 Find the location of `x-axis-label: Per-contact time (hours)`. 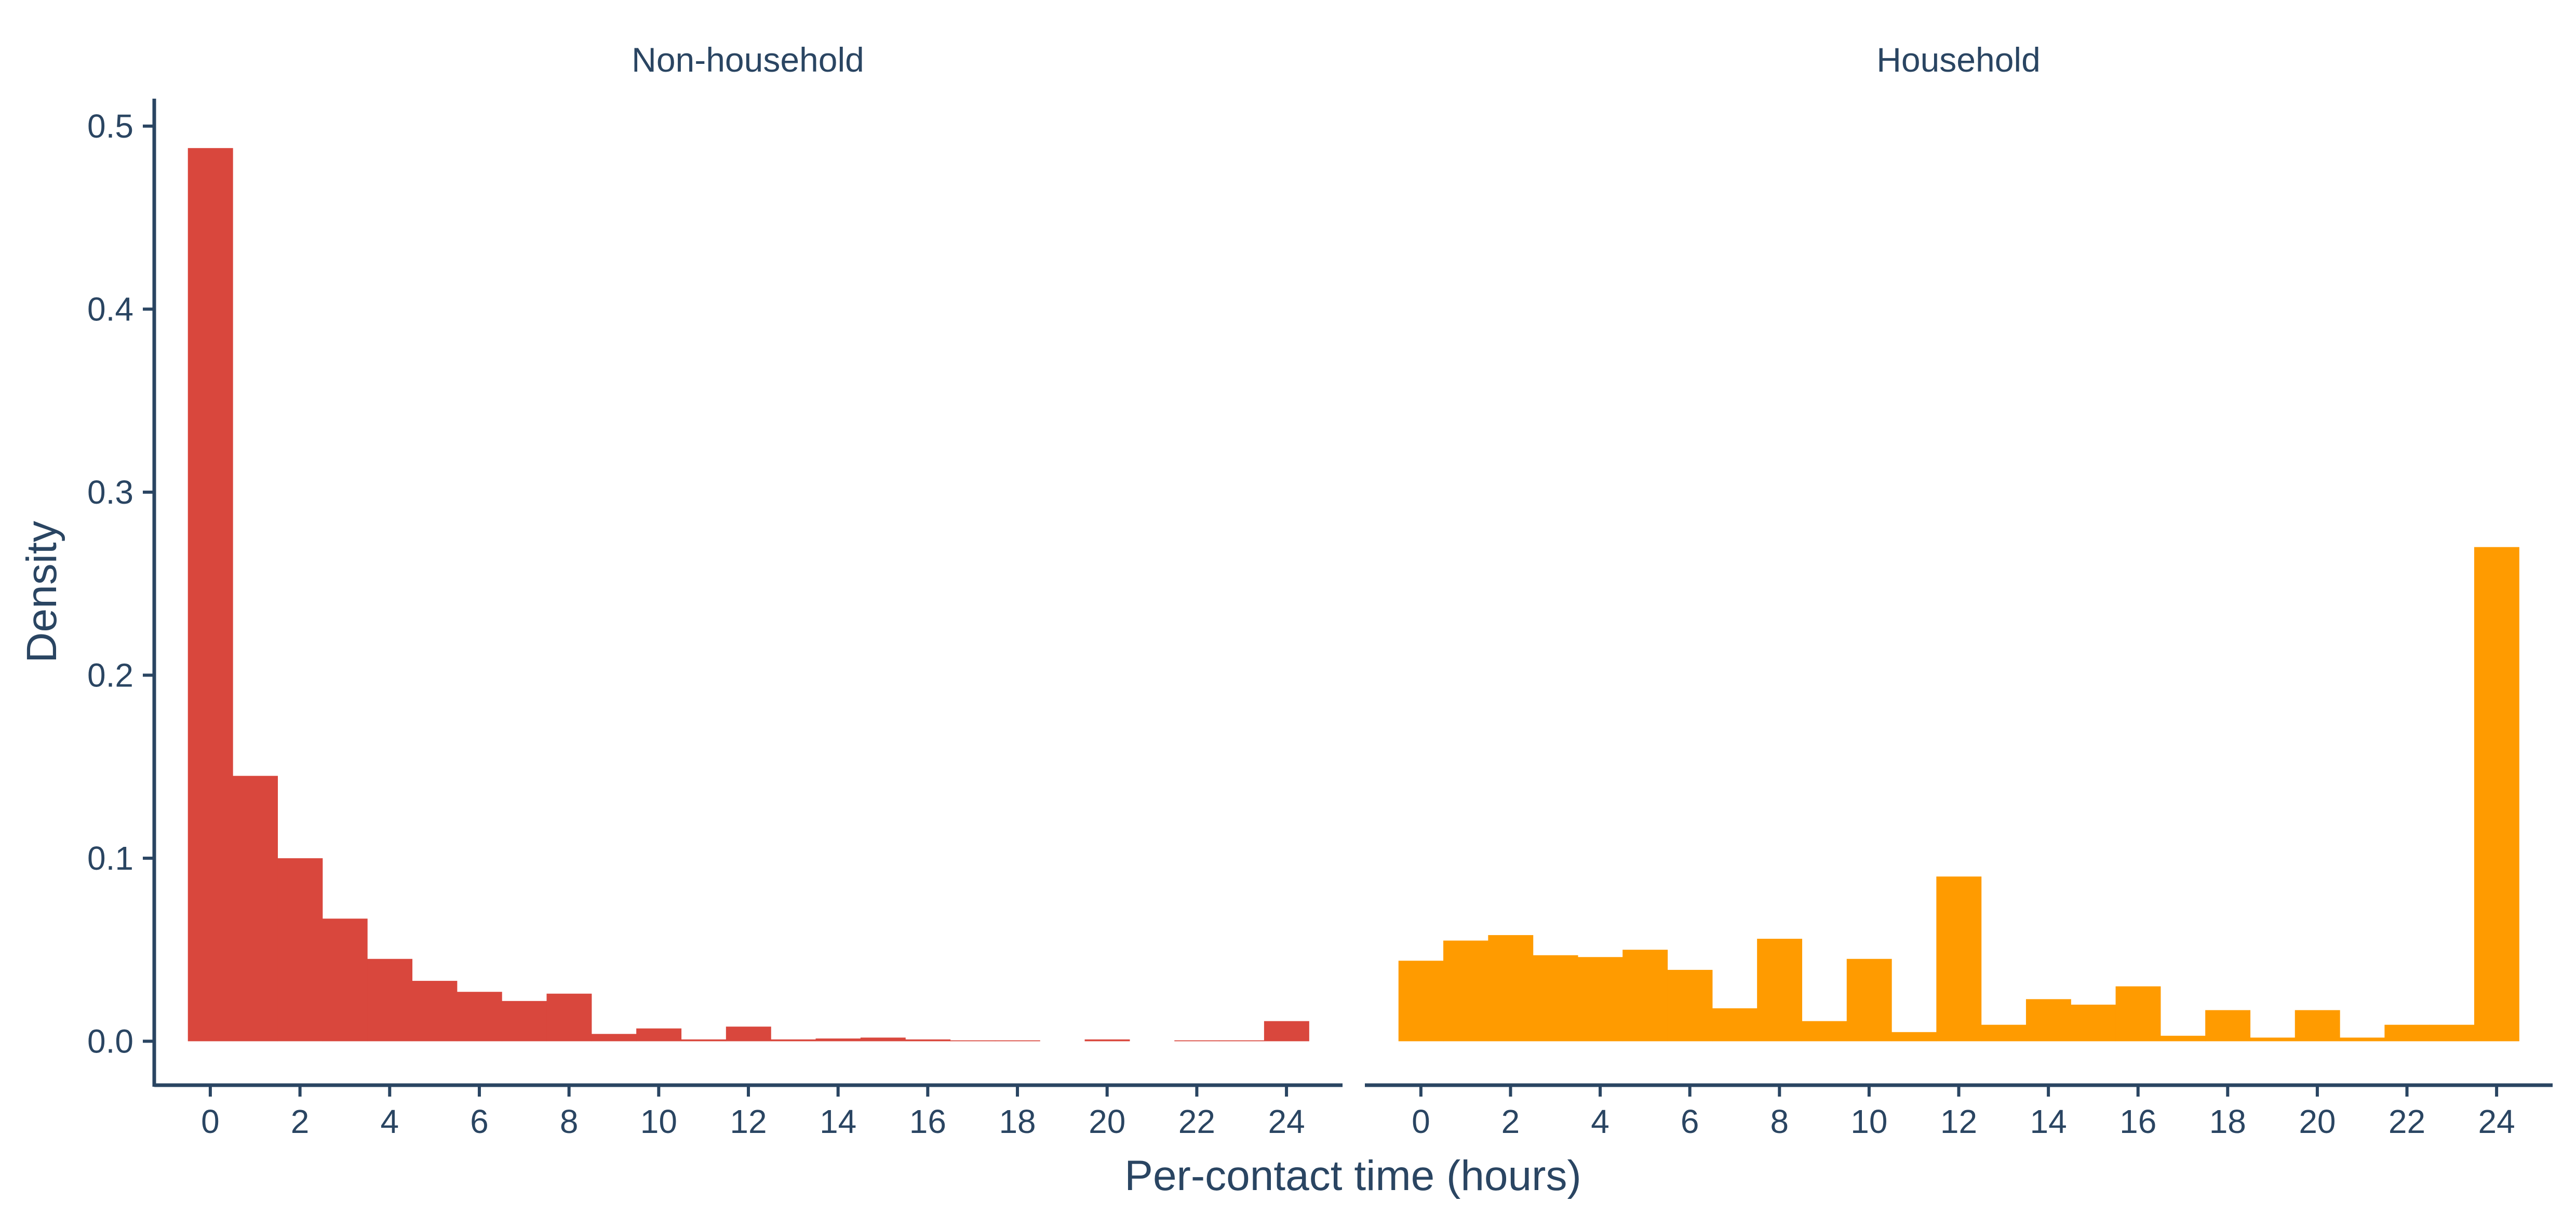

x-axis-label: Per-contact time (hours) is located at coordinates (1353, 1175).